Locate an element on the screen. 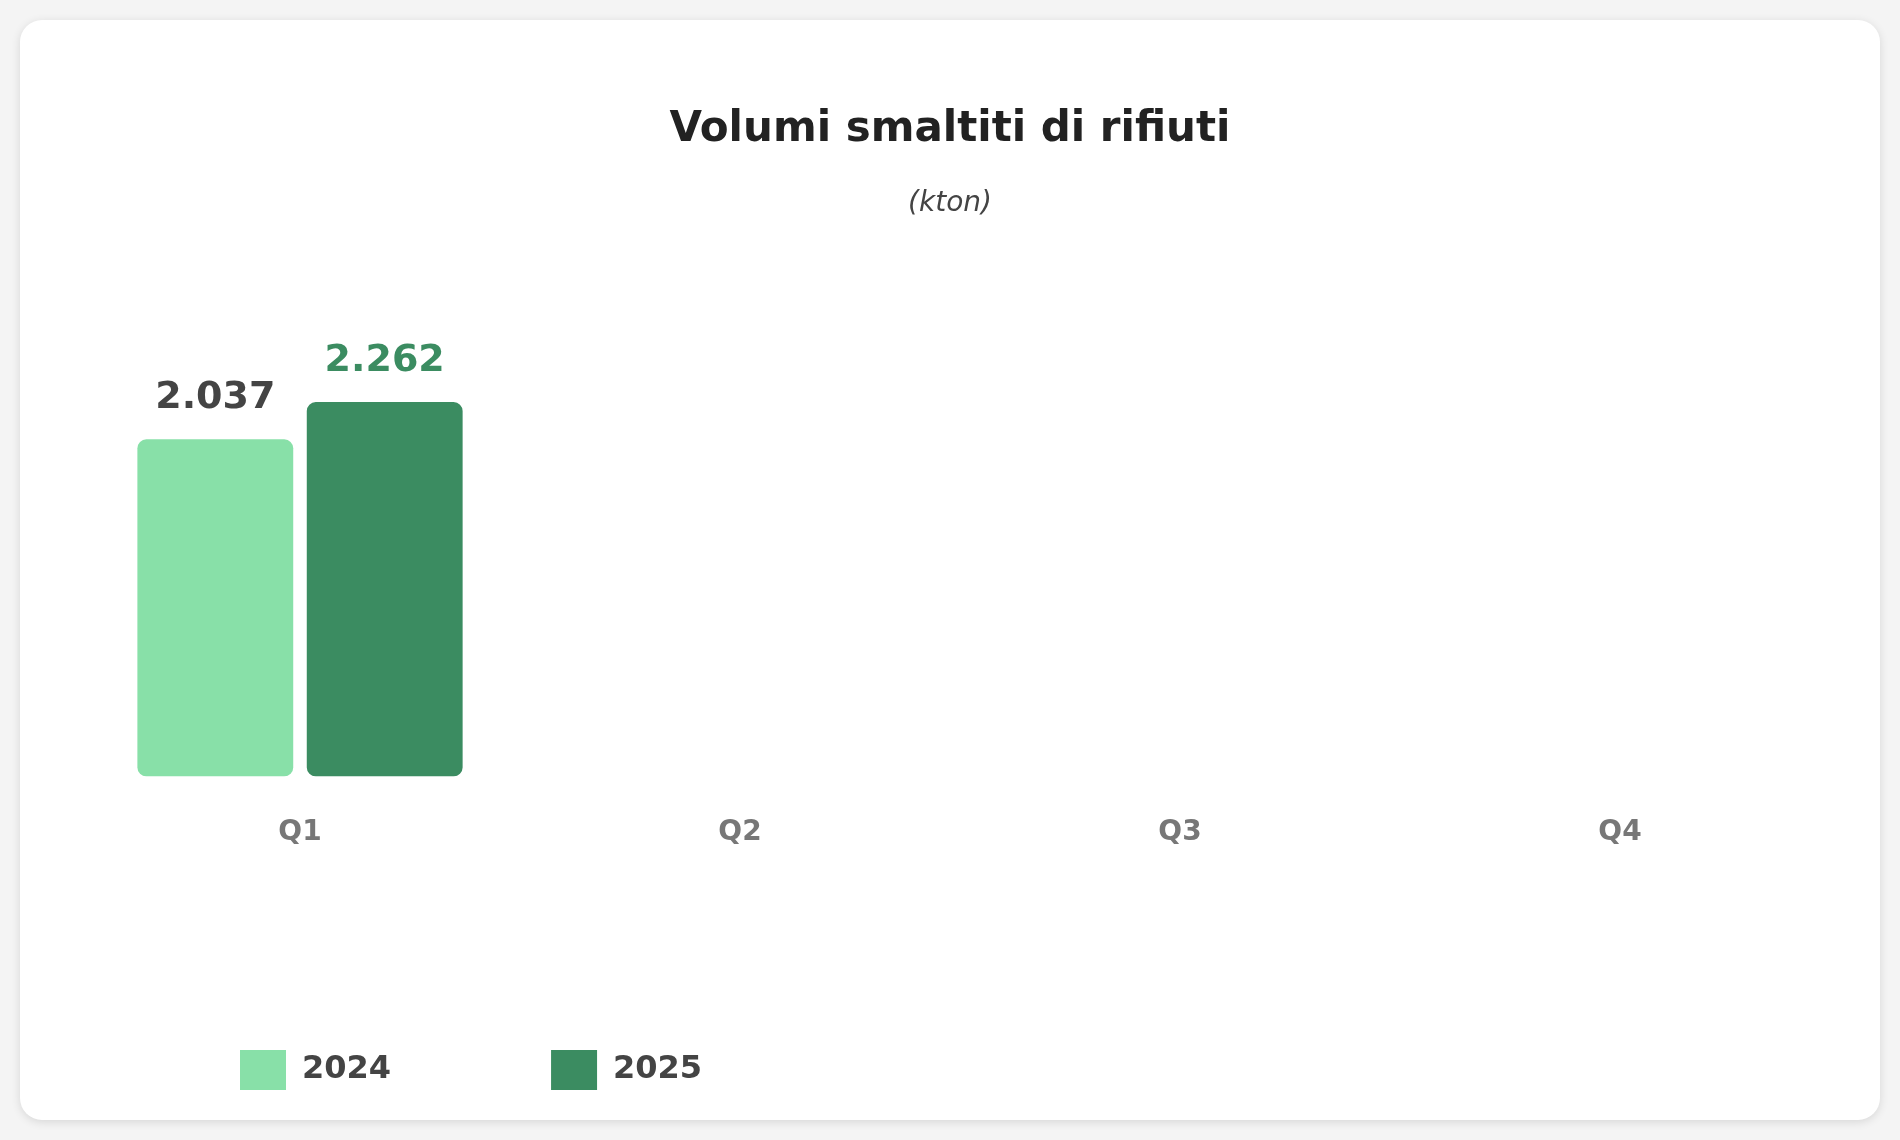  chart-subtitle: (kton) is located at coordinates (950, 201).